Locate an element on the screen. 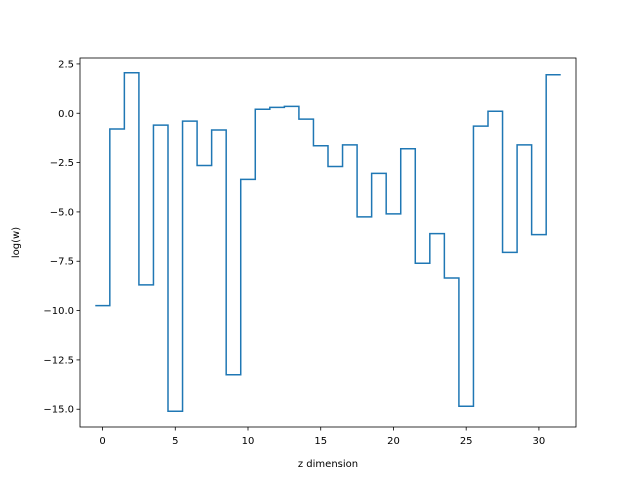  y-tick-label: 0.0 is located at coordinates (66, 114).